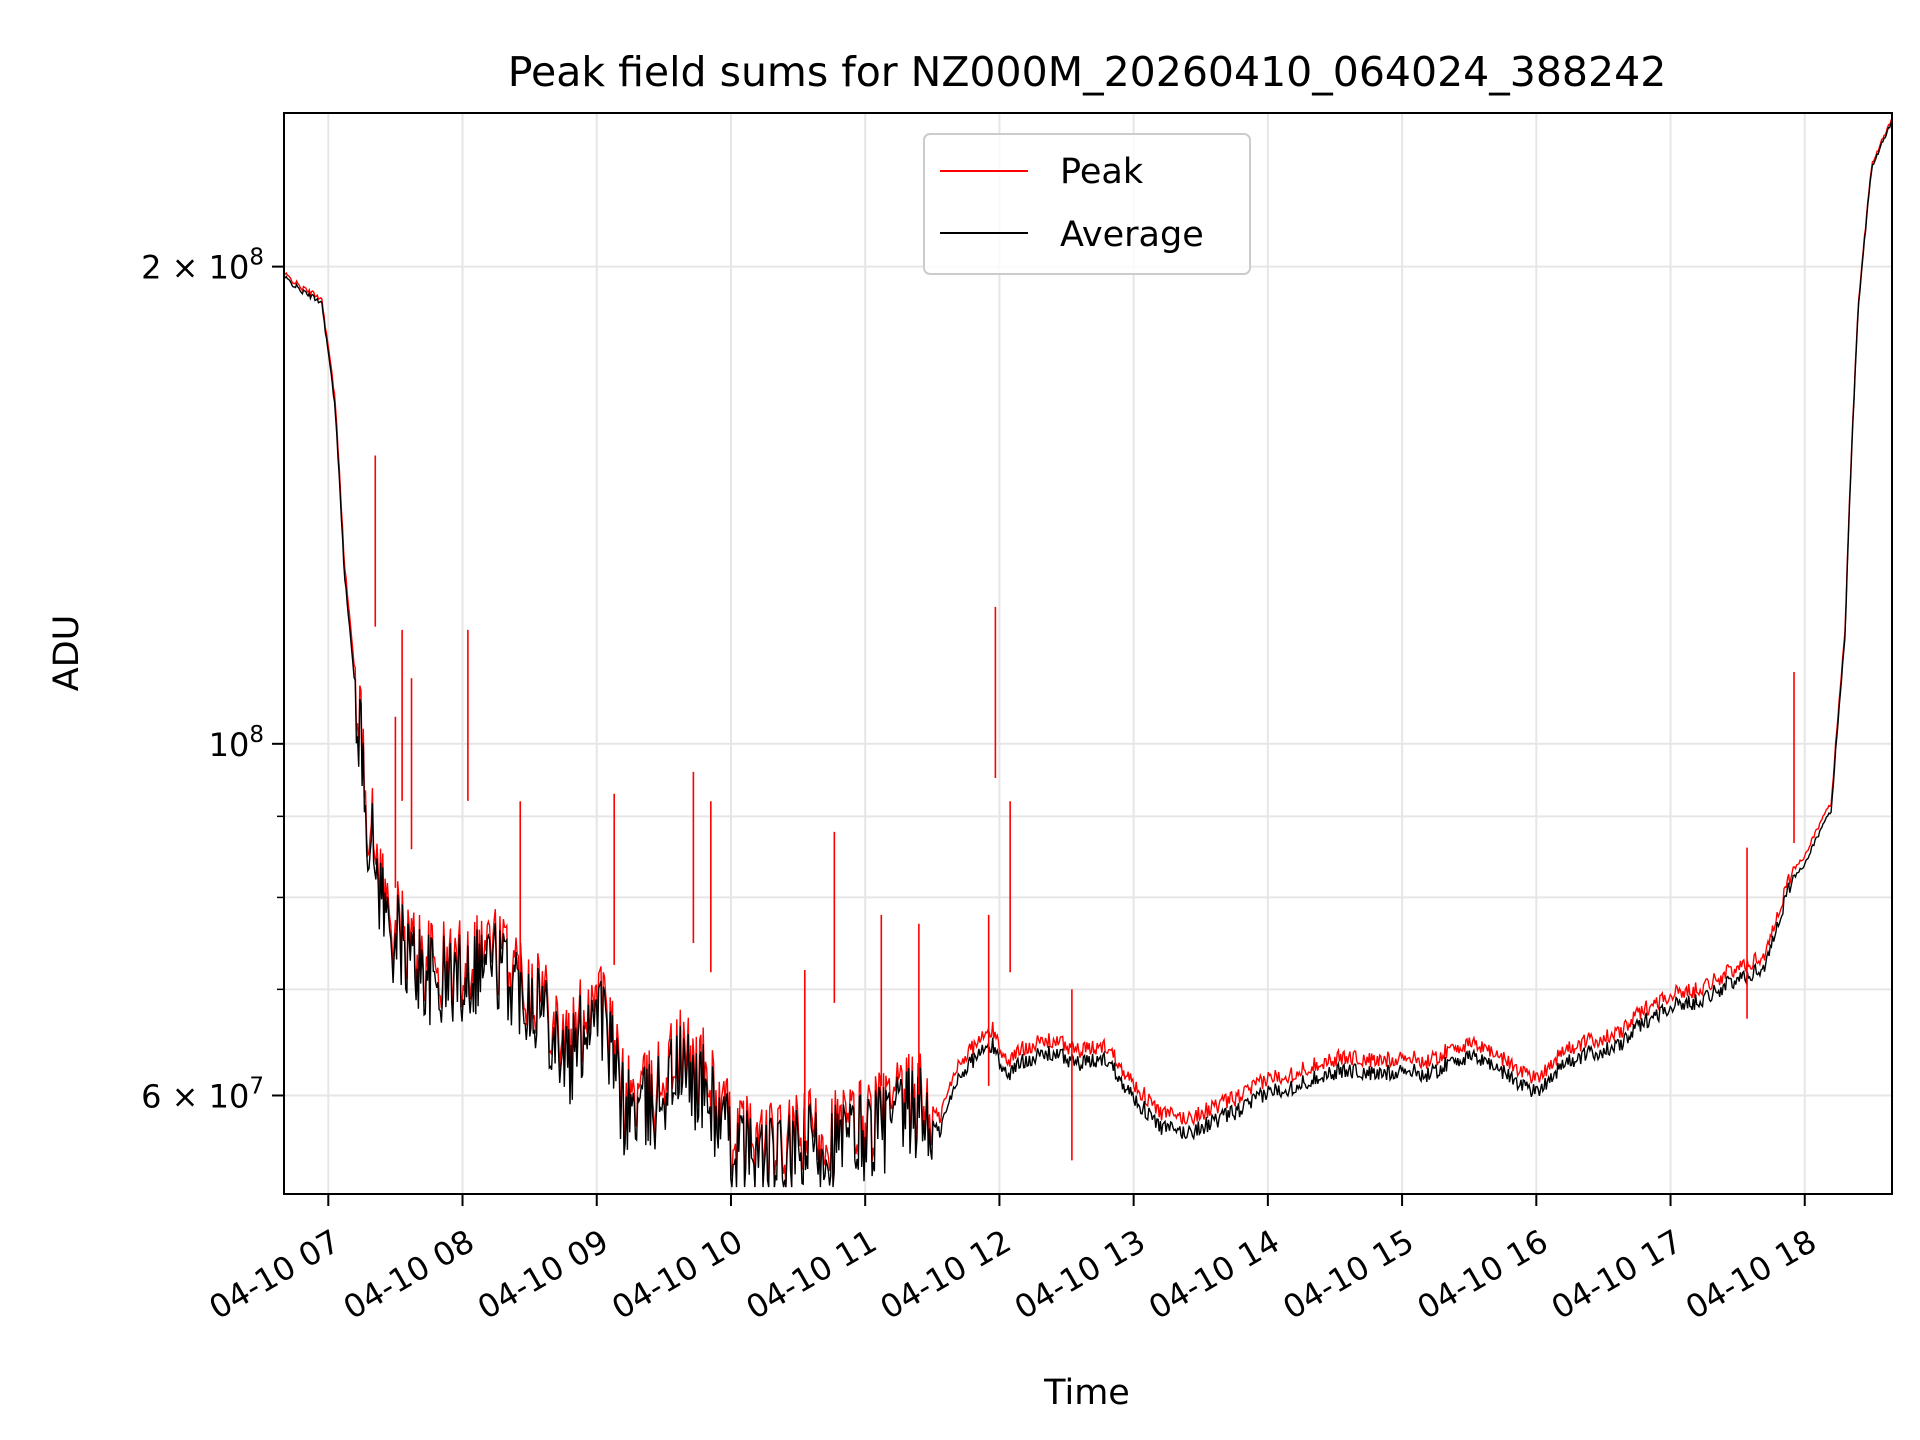 The image size is (1920, 1440). What do you see at coordinates (1102, 172) in the screenshot?
I see `legend-label-peak: Peak` at bounding box center [1102, 172].